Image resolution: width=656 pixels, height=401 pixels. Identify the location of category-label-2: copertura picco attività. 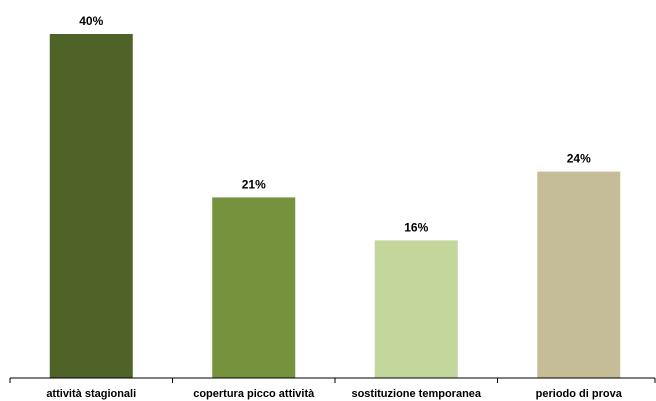
(254, 394).